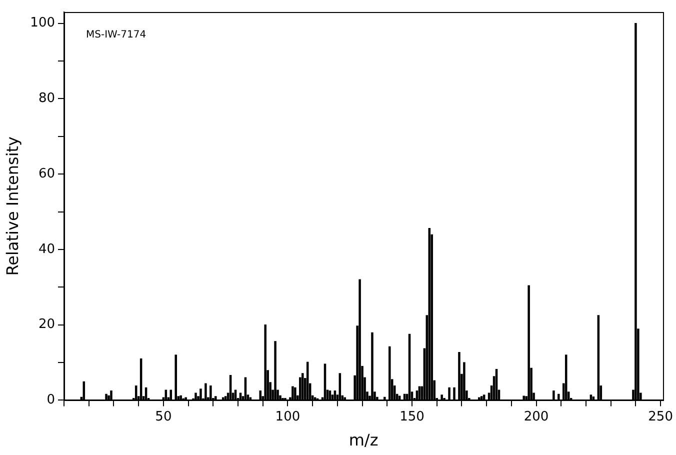 This screenshot has height=455, width=676. What do you see at coordinates (536, 416) in the screenshot?
I see `x-tick-label: 200` at bounding box center [536, 416].